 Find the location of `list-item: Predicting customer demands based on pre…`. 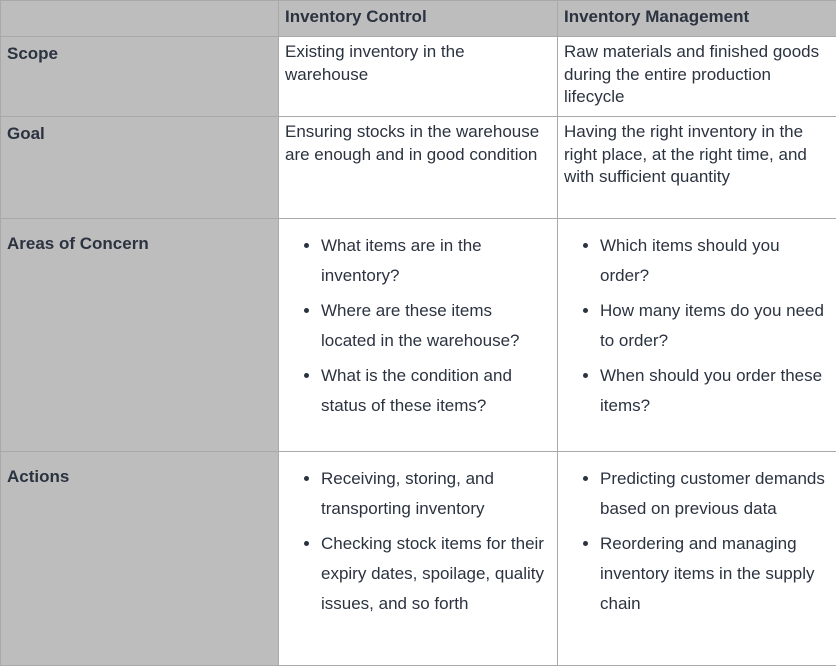

list-item: Predicting customer demands based on pre… is located at coordinates (715, 494).